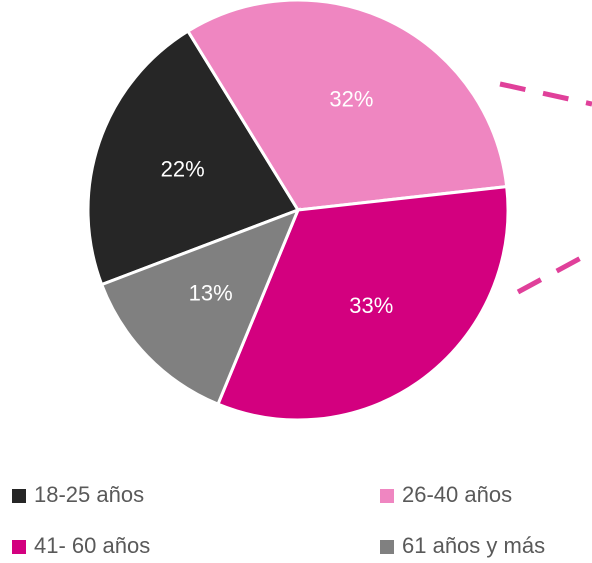  What do you see at coordinates (183, 169) in the screenshot?
I see `data-label: 22%` at bounding box center [183, 169].